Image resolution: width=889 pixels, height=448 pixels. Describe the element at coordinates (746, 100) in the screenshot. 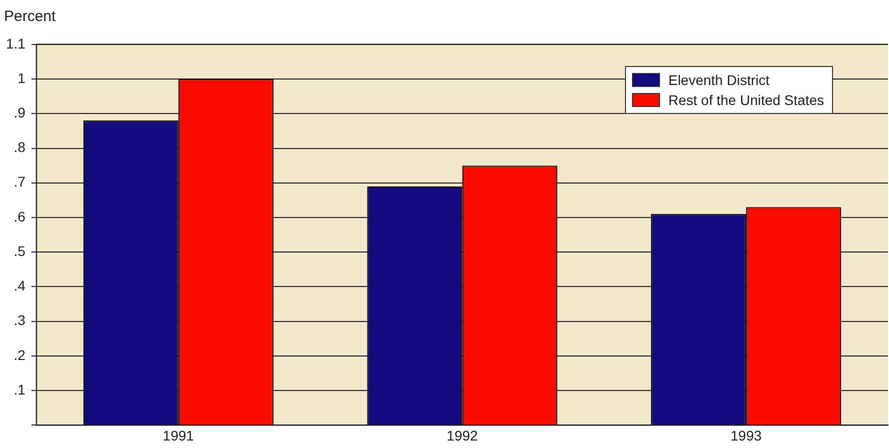

I see `legend-label: Rest of the United States` at that location.